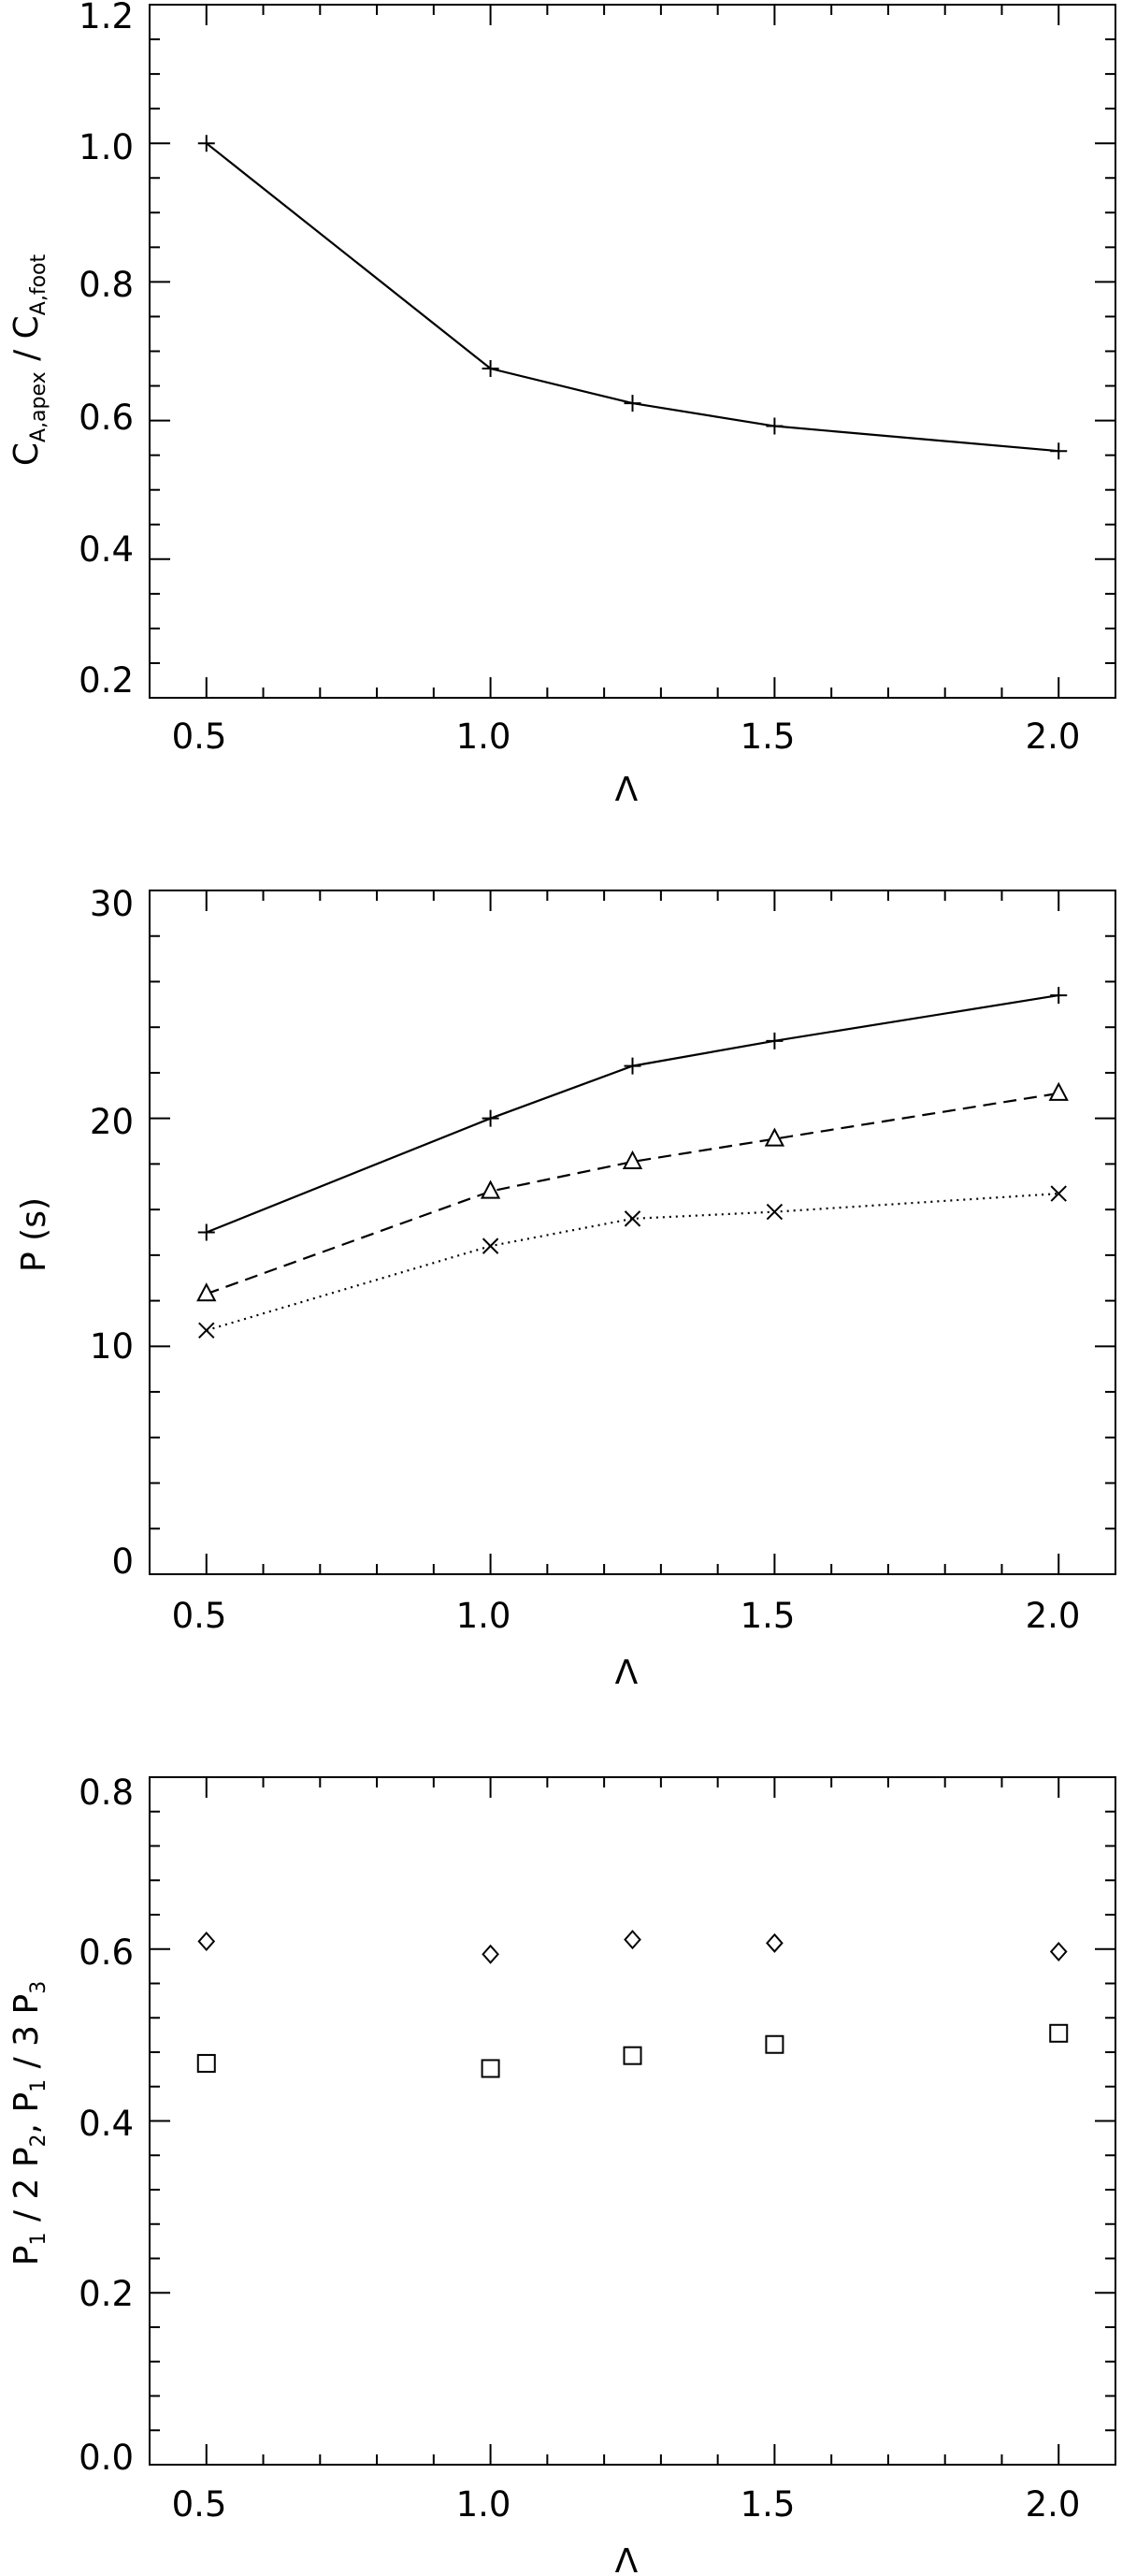 This screenshot has width=1122, height=2576. Describe the element at coordinates (627, 2559) in the screenshot. I see `x-axis-label-3: Λ` at that location.